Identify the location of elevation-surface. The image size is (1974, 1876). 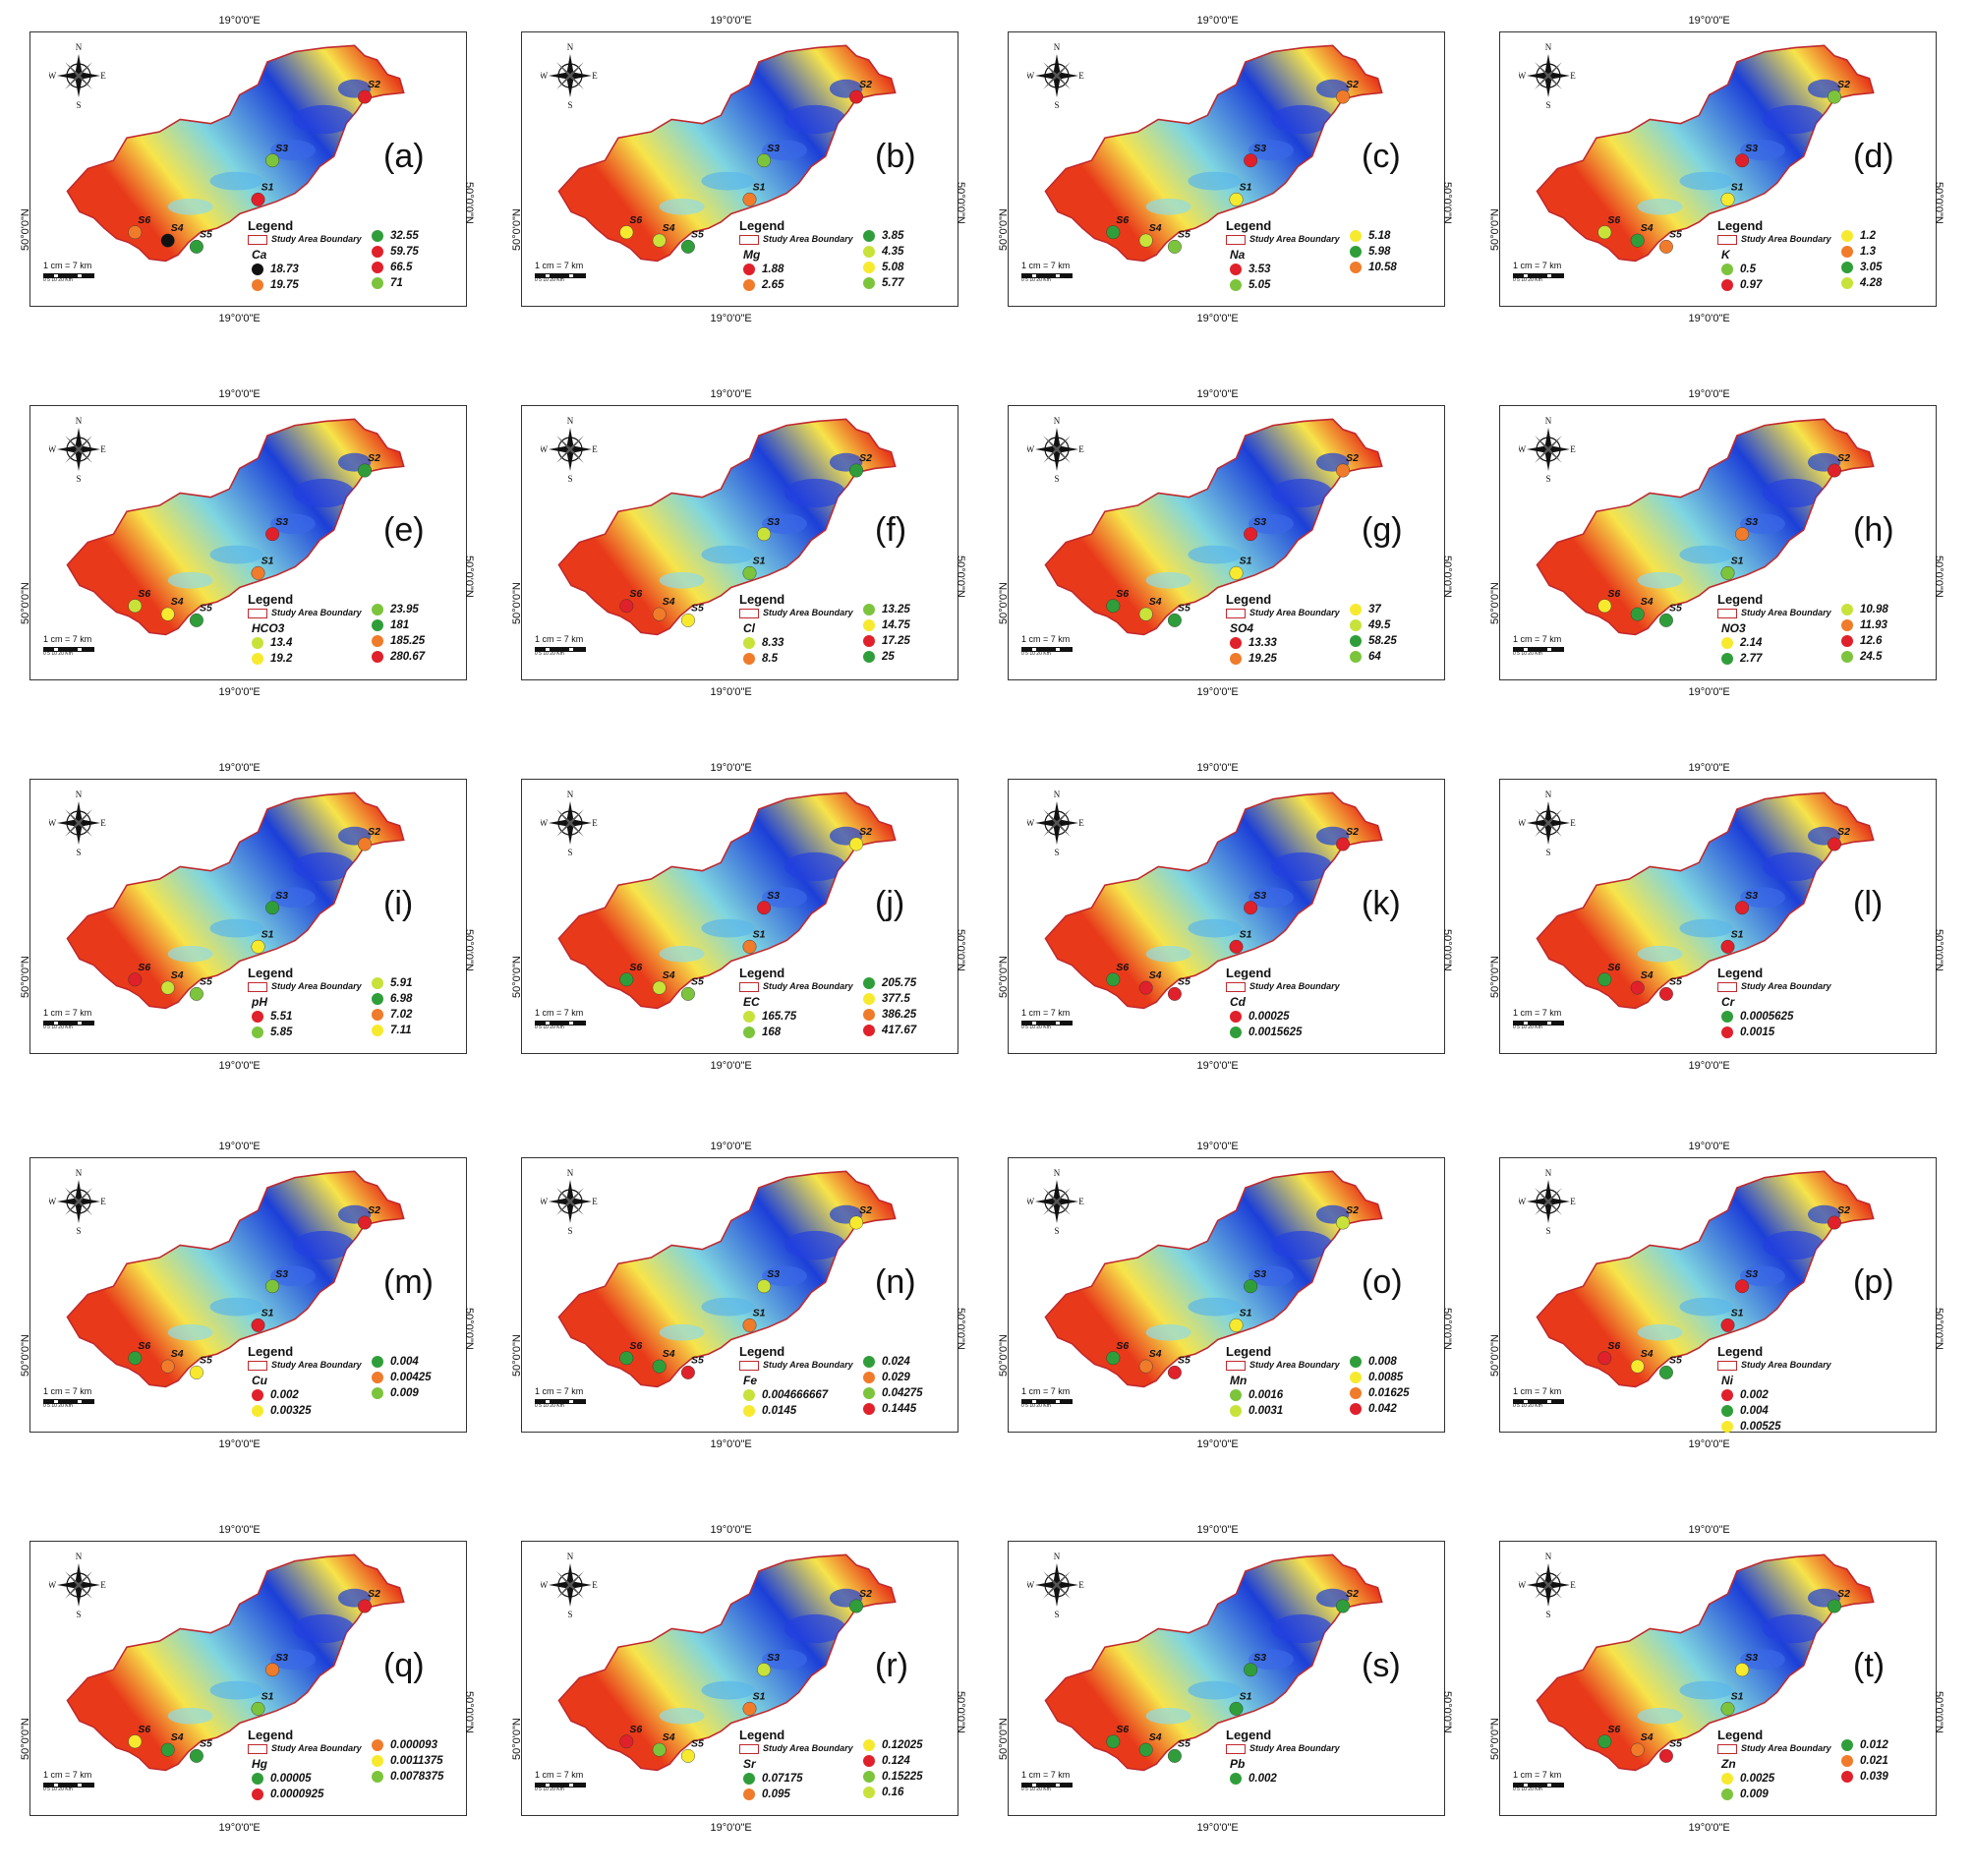
(727, 1279).